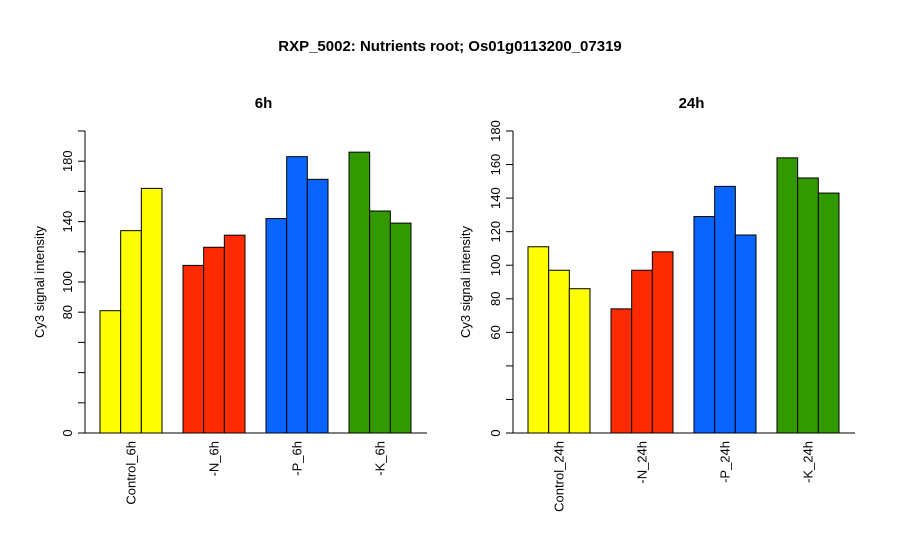 This screenshot has height=550, width=900. What do you see at coordinates (264, 103) in the screenshot?
I see `panel-title: 6h` at bounding box center [264, 103].